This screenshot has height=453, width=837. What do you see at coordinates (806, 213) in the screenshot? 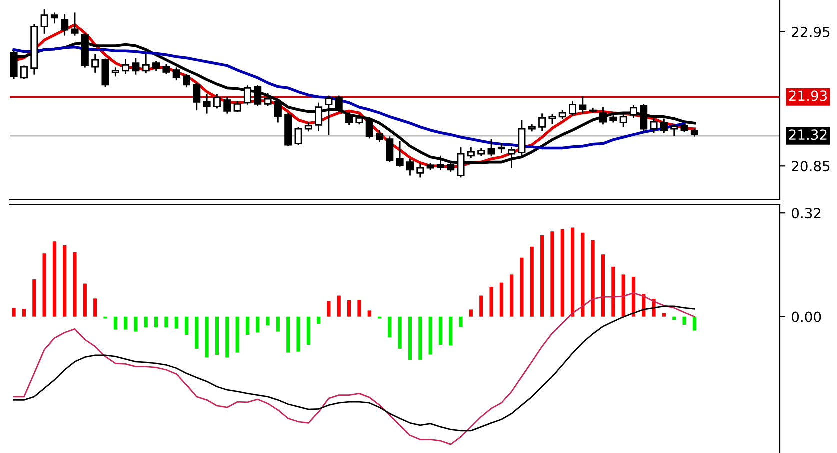
I see `y-tick-label: 0.32` at bounding box center [806, 213].